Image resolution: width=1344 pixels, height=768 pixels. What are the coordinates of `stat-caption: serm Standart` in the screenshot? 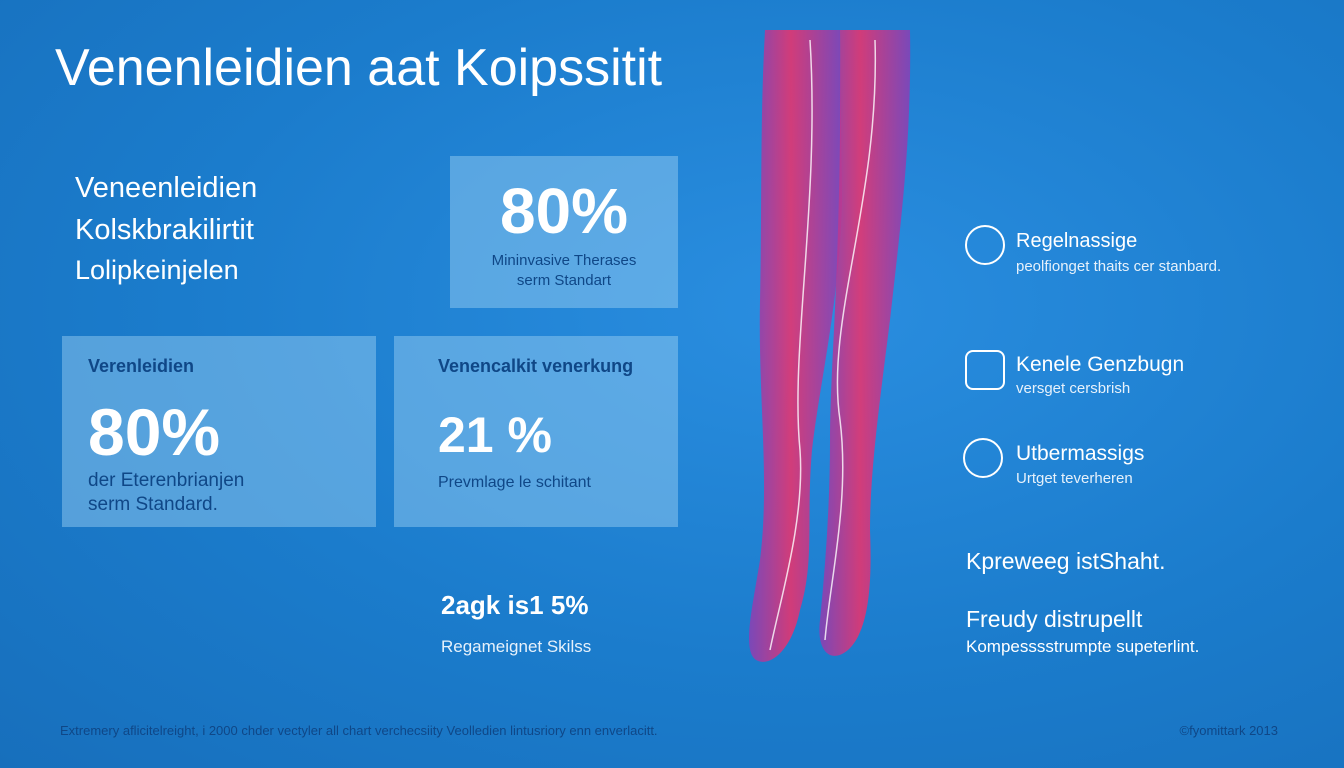 It's located at (564, 280).